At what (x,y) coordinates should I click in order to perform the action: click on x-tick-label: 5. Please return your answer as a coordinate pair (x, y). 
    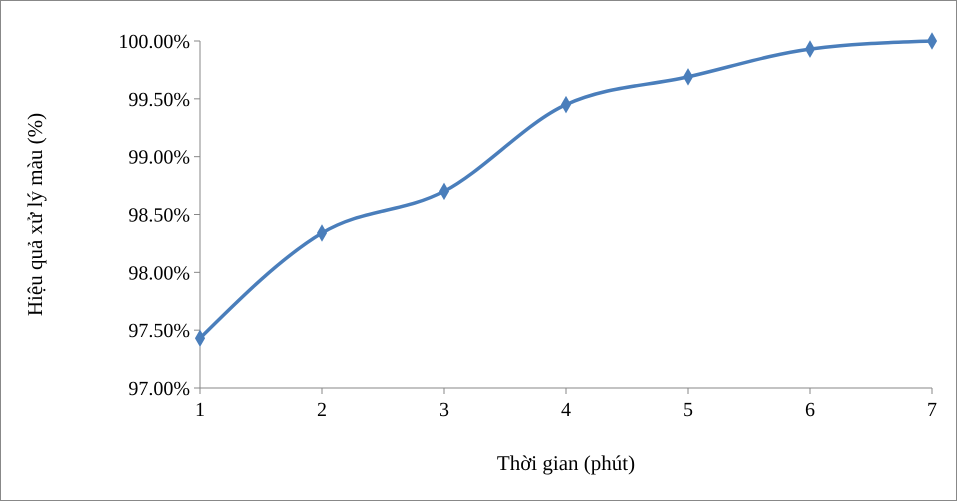
    Looking at the image, I should click on (688, 410).